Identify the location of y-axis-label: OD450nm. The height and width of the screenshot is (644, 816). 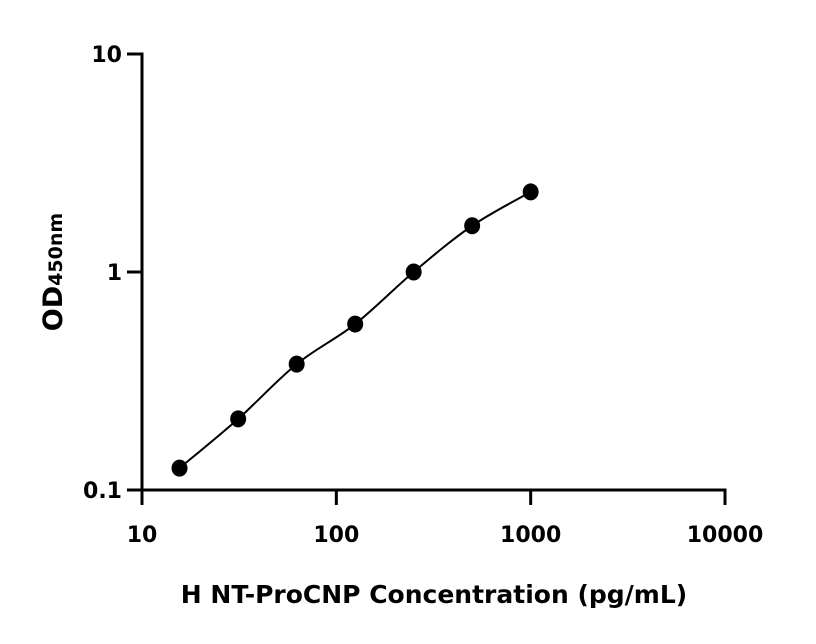
(53, 272).